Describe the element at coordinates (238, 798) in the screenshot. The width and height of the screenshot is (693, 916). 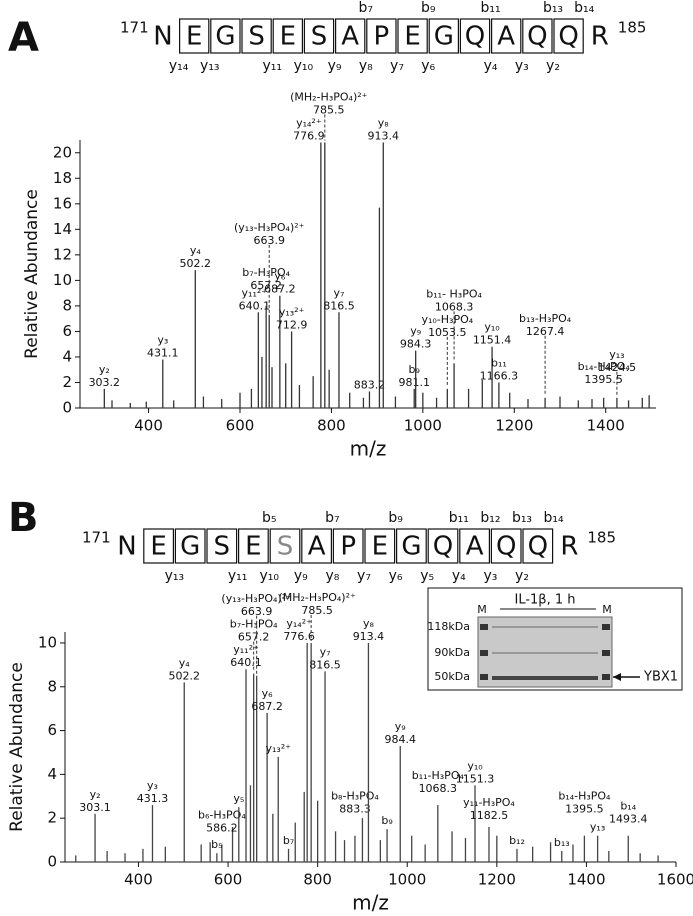
I see `peak-ion-label: y₅` at that location.